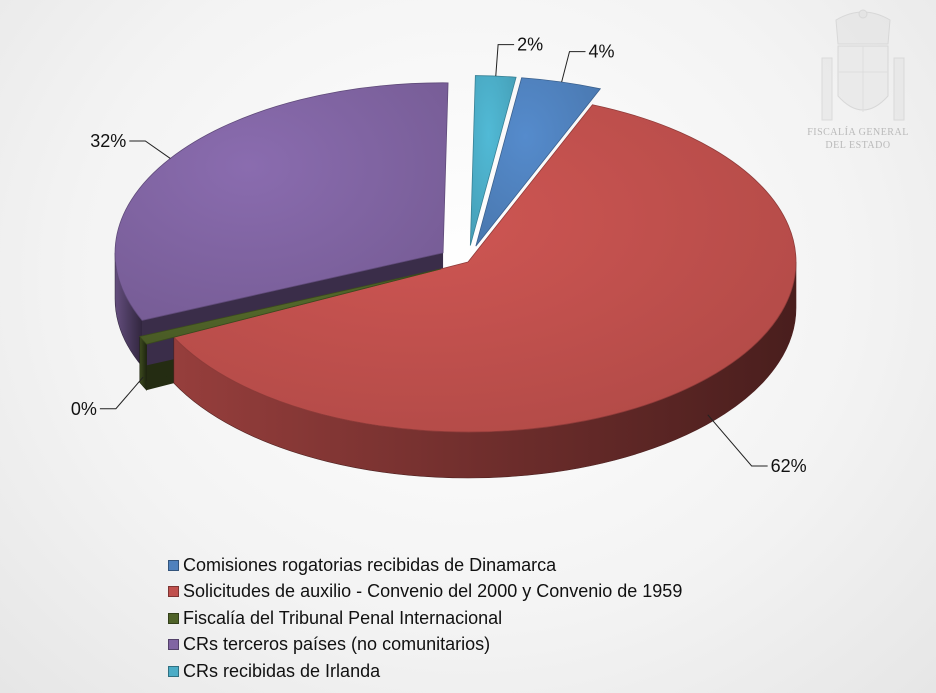 This screenshot has height=693, width=936. What do you see at coordinates (337, 644) in the screenshot?
I see `legend-label: CRs terceros países (no comunitarios)` at bounding box center [337, 644].